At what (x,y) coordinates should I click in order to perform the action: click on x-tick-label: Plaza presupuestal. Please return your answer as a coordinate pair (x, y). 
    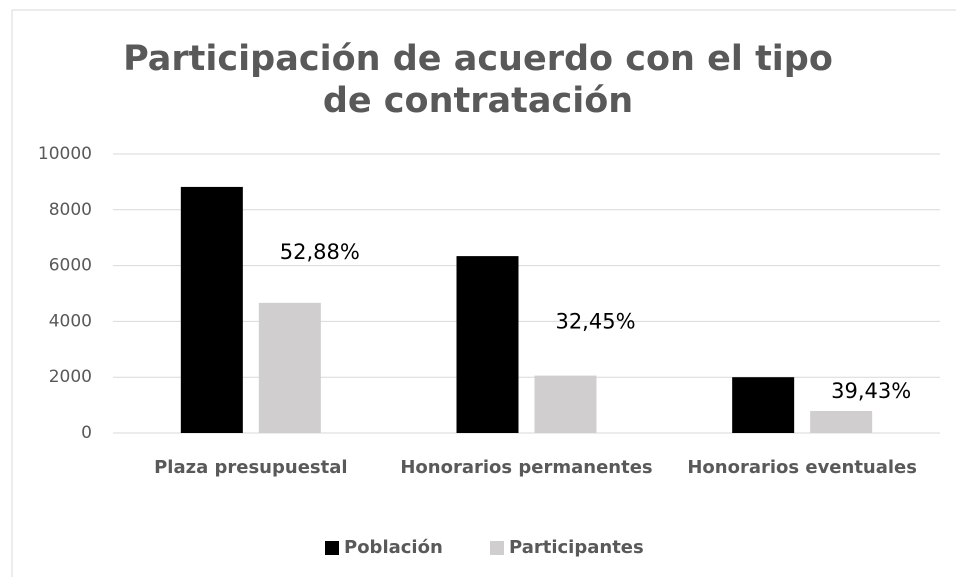
    Looking at the image, I should click on (251, 467).